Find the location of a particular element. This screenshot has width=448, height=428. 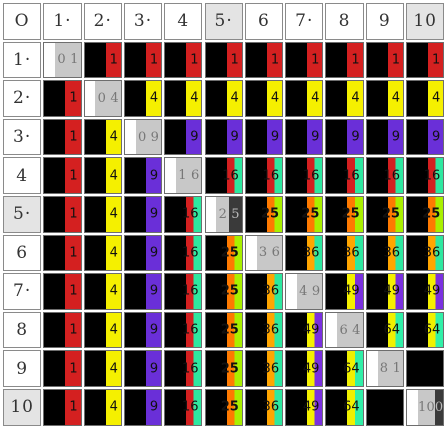

cell-r2-c4: 4 is located at coordinates (183, 98).